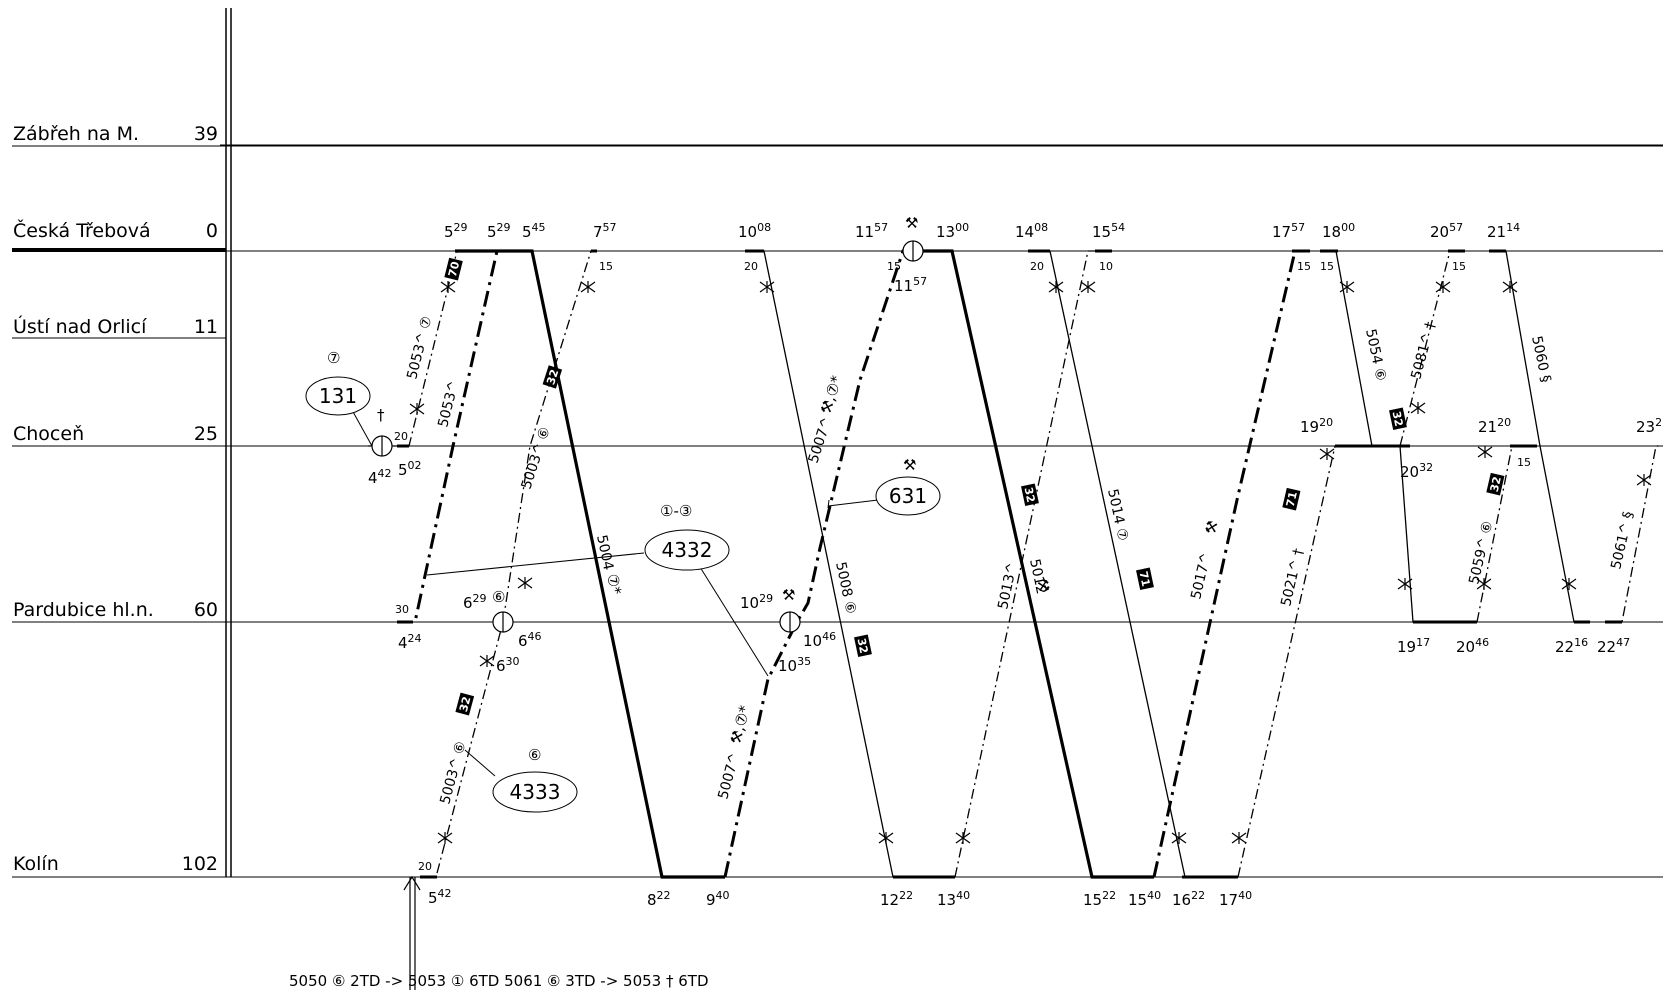 The image size is (1663, 990). I want to click on station-name: Pardubice hl.n., so click(83, 610).